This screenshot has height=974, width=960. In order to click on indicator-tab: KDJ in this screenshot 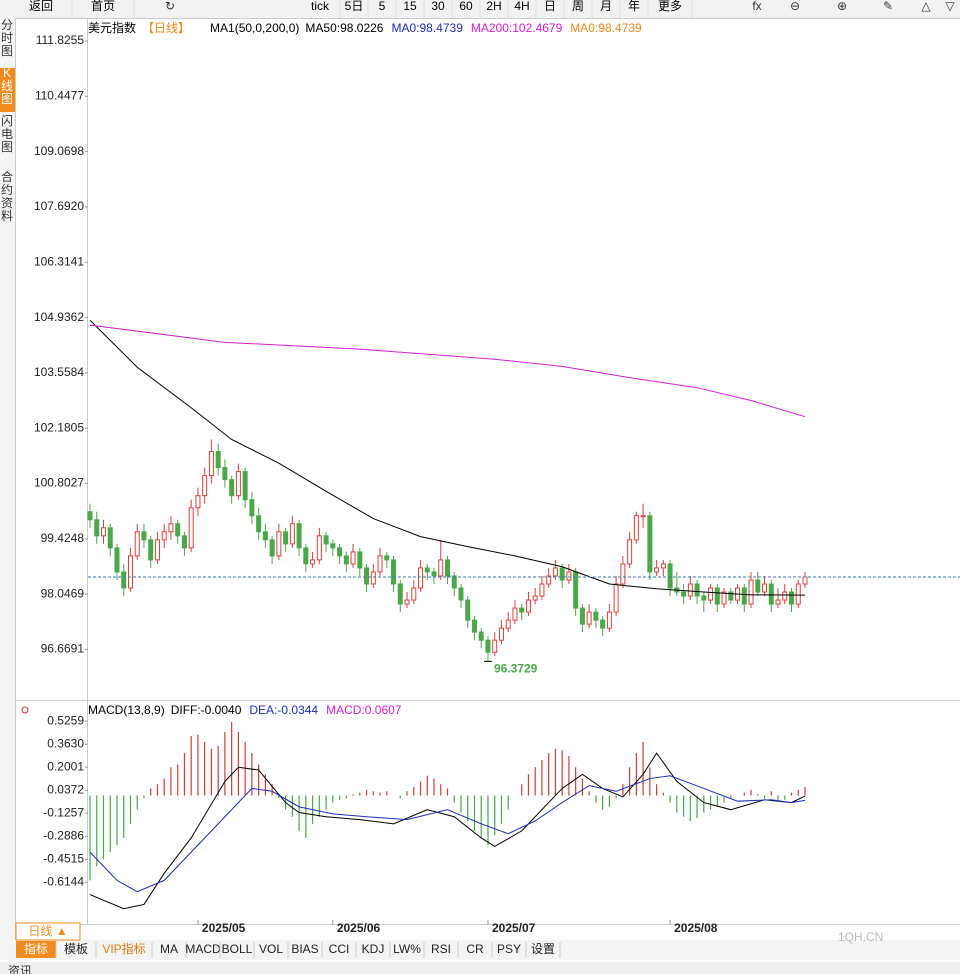, I will do `click(373, 949)`.